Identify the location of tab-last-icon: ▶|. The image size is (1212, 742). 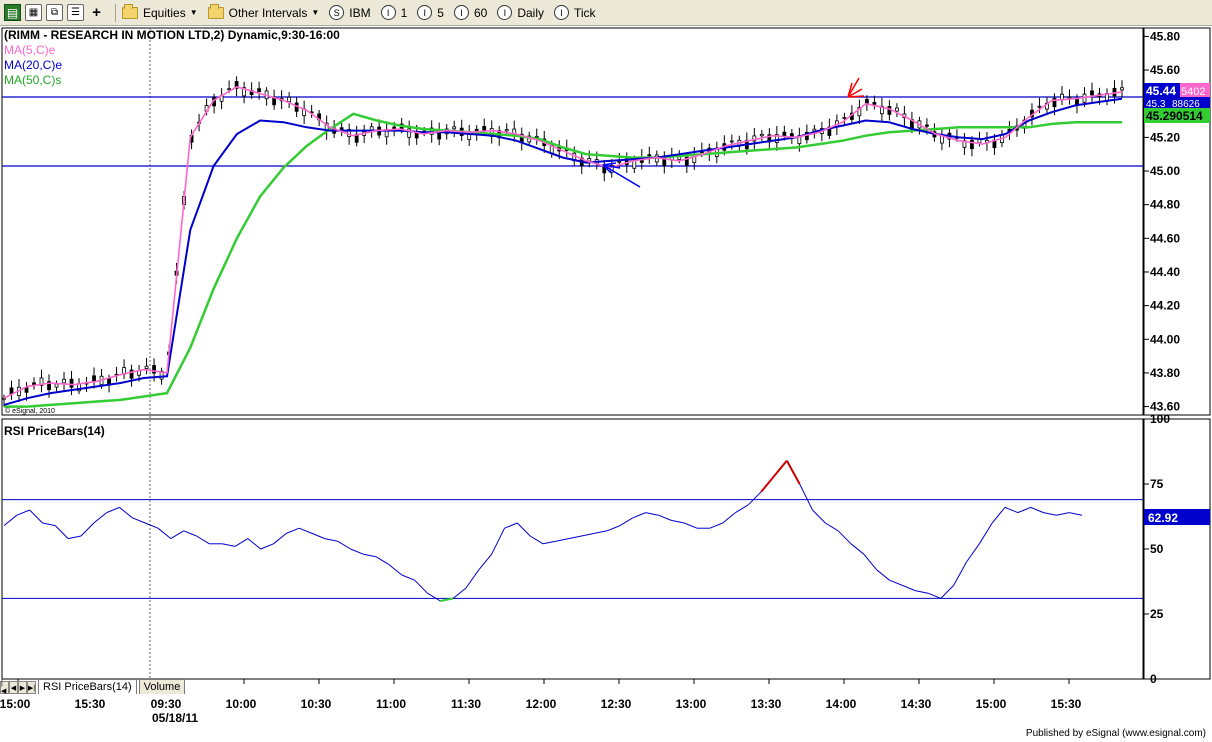
(31, 687).